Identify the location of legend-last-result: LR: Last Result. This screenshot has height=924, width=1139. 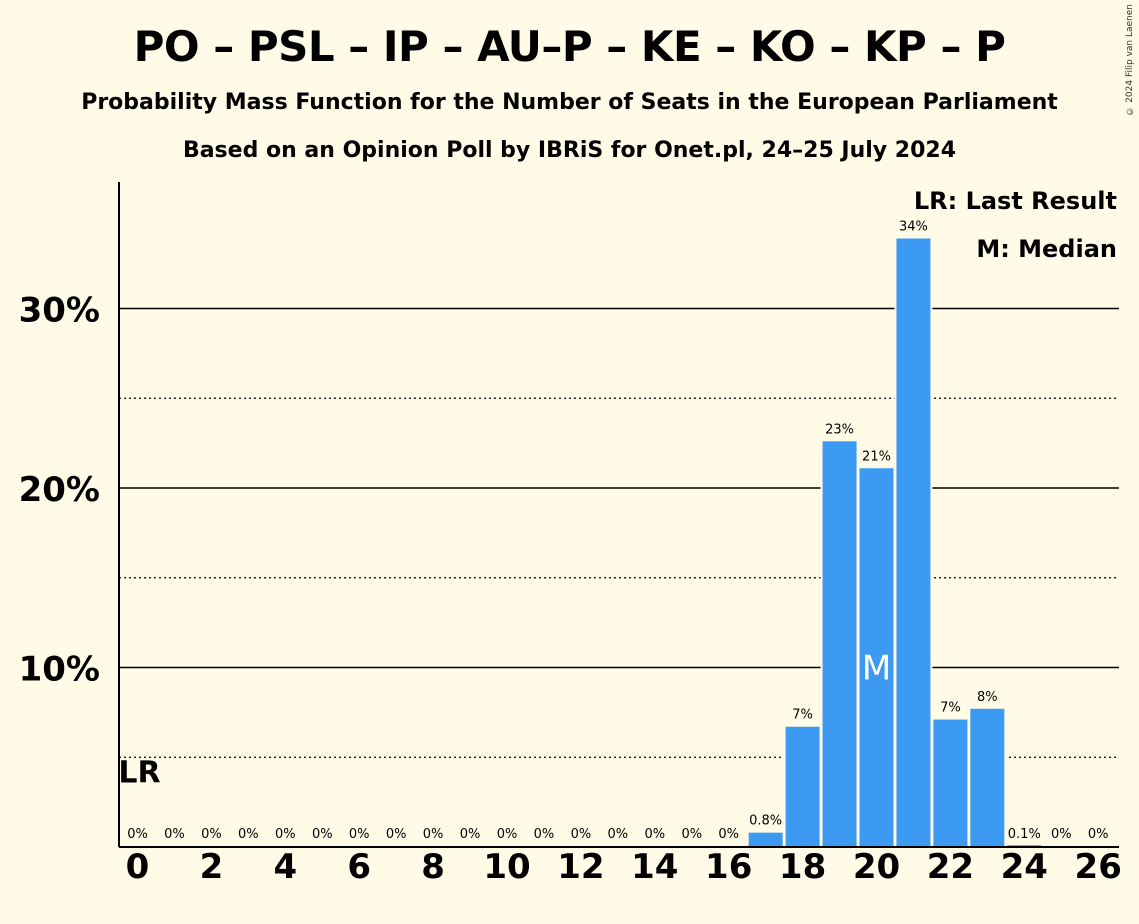
(1015, 201).